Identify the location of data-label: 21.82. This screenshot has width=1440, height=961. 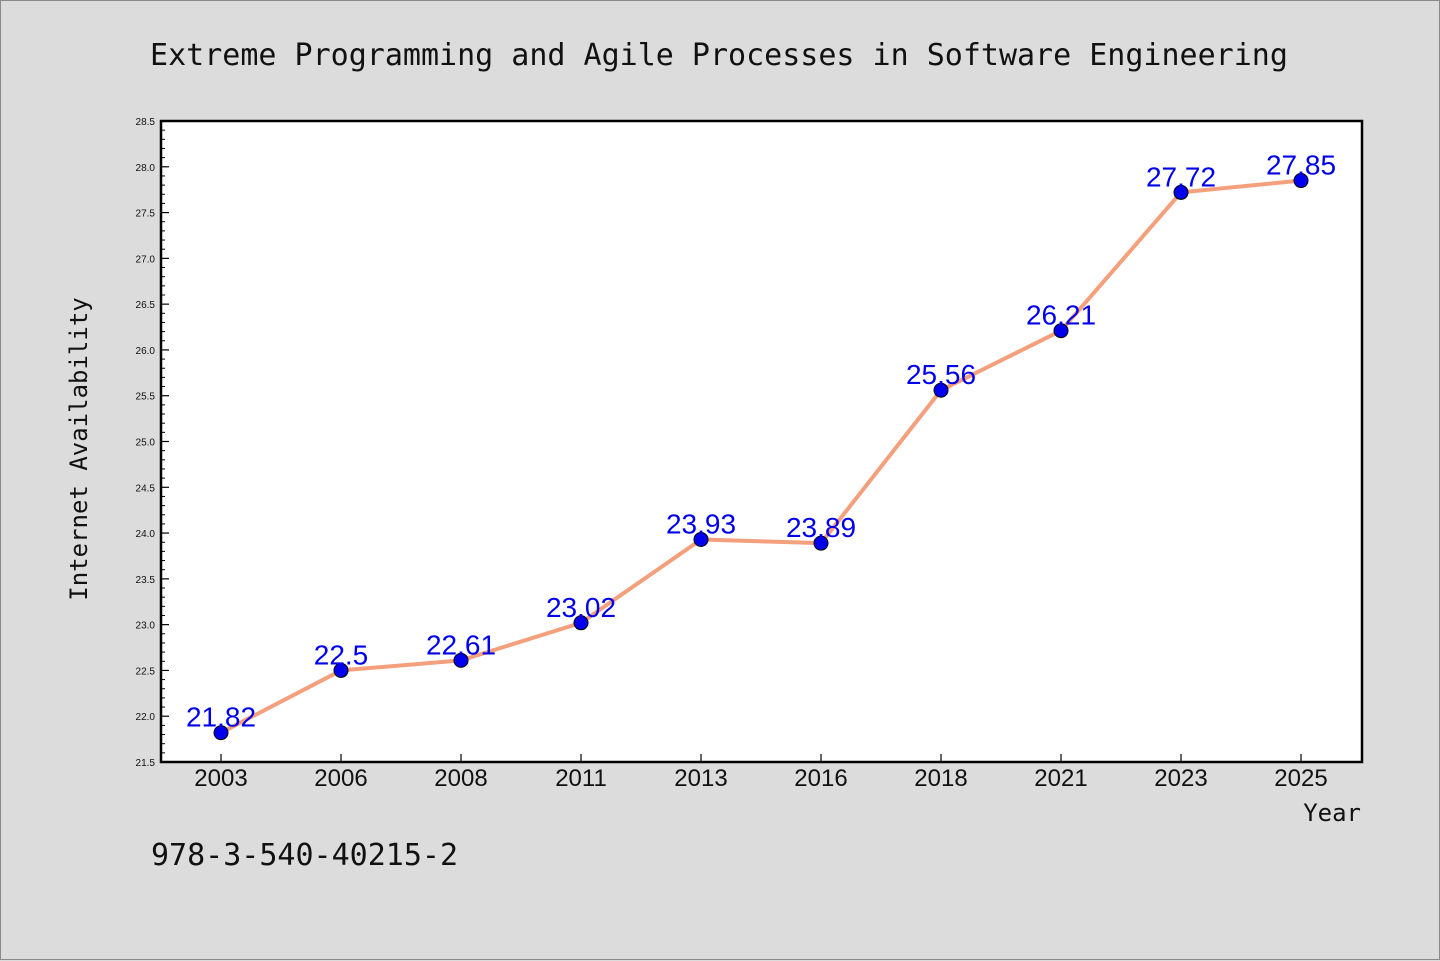
(221, 717).